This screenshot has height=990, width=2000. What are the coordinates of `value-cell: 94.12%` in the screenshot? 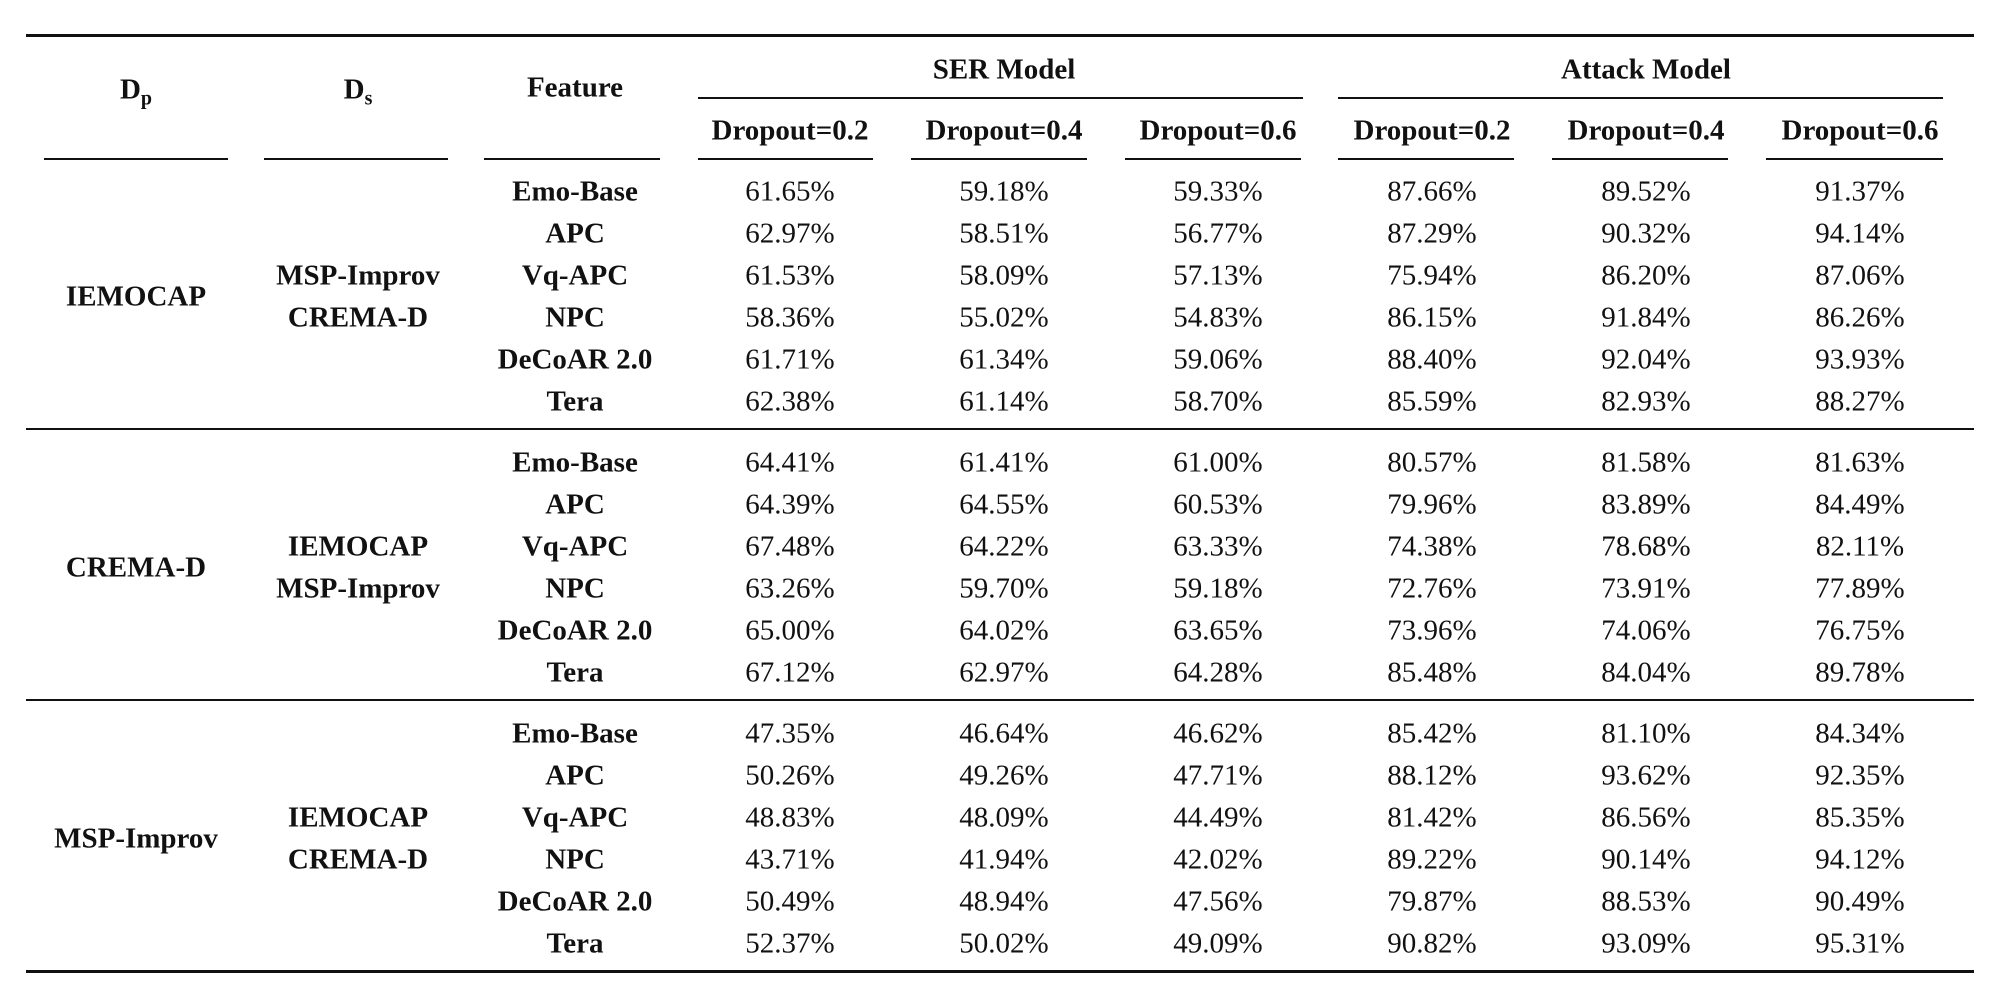 It's located at (1860, 859).